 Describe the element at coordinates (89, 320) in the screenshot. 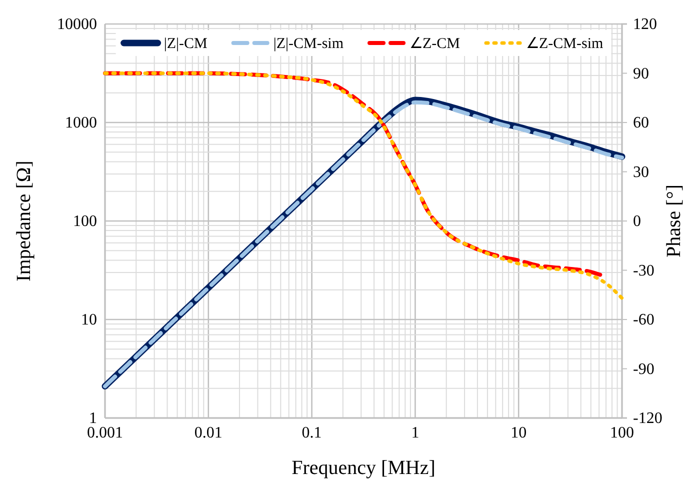

I see `y-tick-label: 10` at that location.